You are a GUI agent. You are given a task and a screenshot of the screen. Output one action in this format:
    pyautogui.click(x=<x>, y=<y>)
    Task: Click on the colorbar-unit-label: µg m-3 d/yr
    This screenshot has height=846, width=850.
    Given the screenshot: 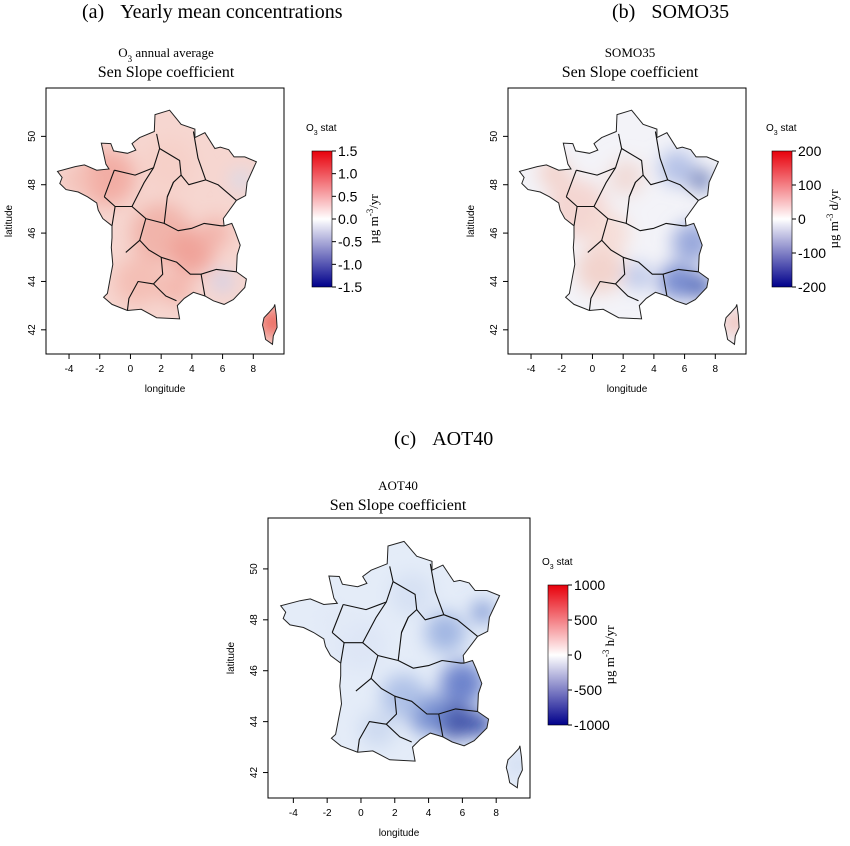 What is the action you would take?
    pyautogui.click(x=833, y=219)
    